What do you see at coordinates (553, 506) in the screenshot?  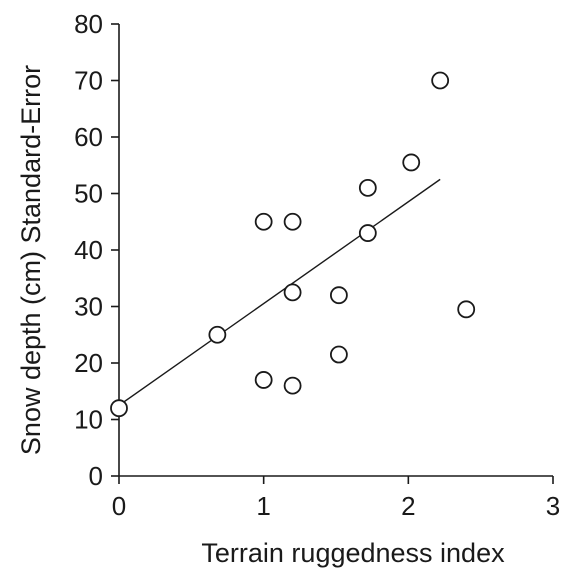 I see `x-tick-label: 3` at bounding box center [553, 506].